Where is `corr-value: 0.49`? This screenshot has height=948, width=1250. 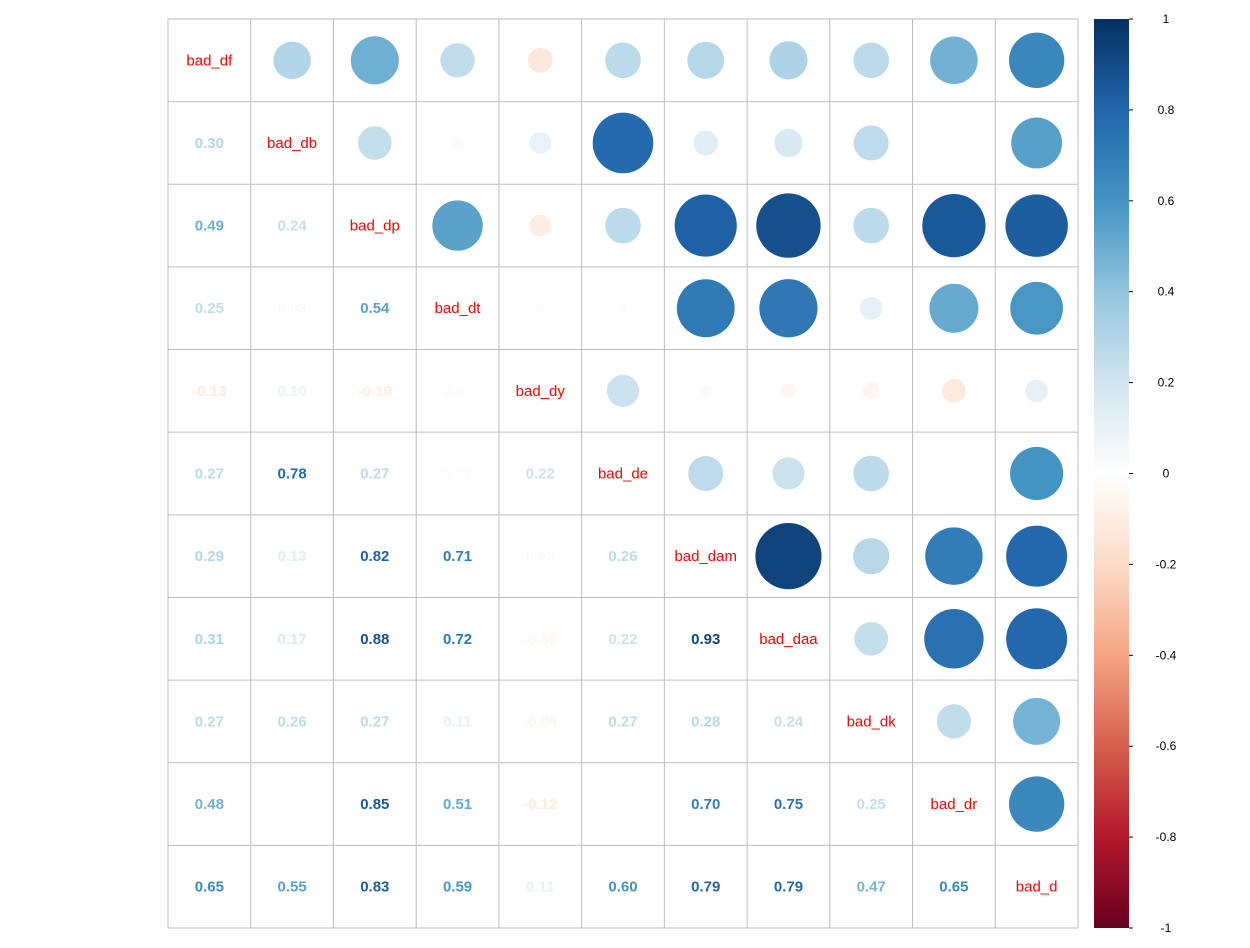
corr-value: 0.49 is located at coordinates (209, 226).